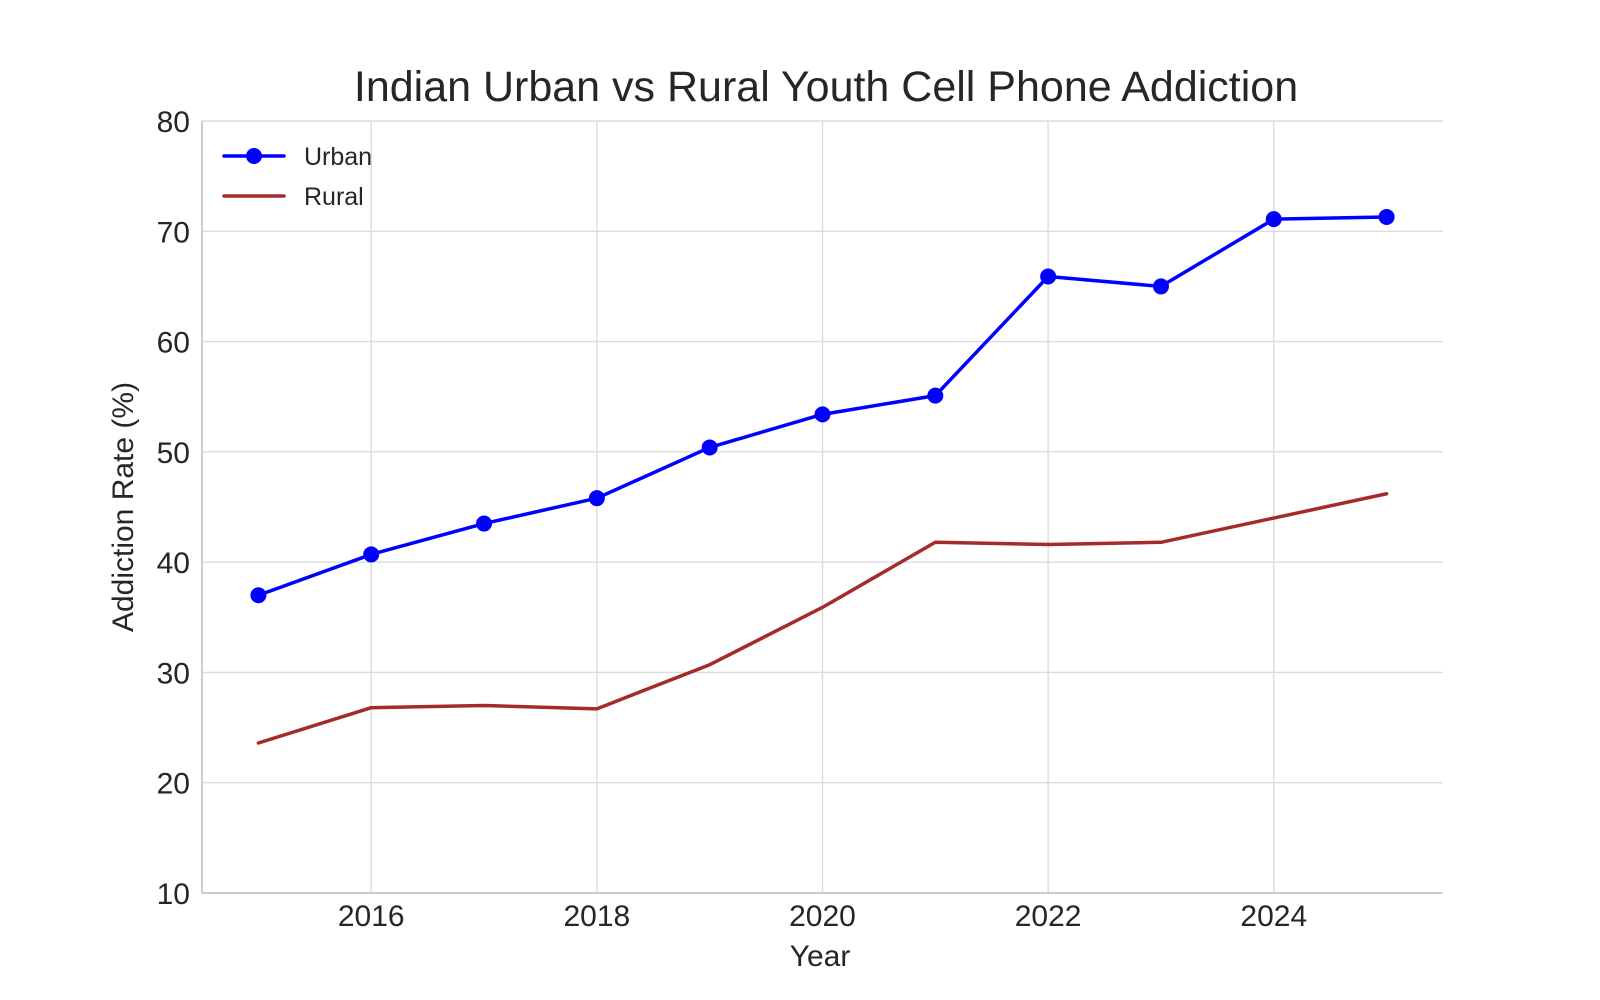  Describe the element at coordinates (596, 916) in the screenshot. I see `x-tick-label: 2018` at that location.